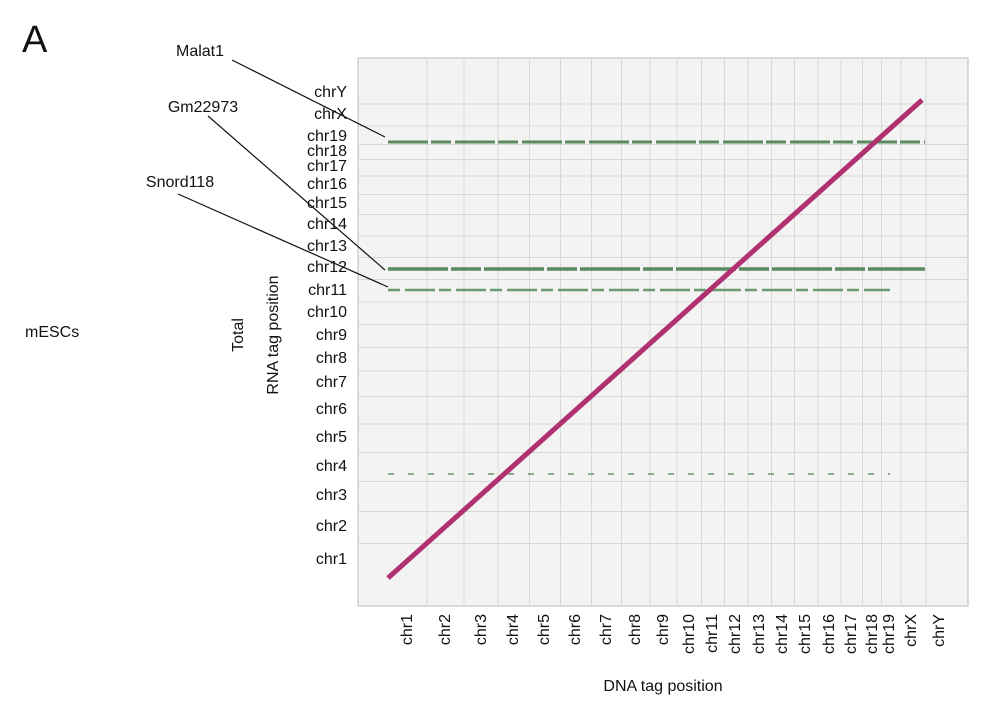  What do you see at coordinates (662, 686) in the screenshot?
I see `x-axis-label: DNA tag position` at bounding box center [662, 686].